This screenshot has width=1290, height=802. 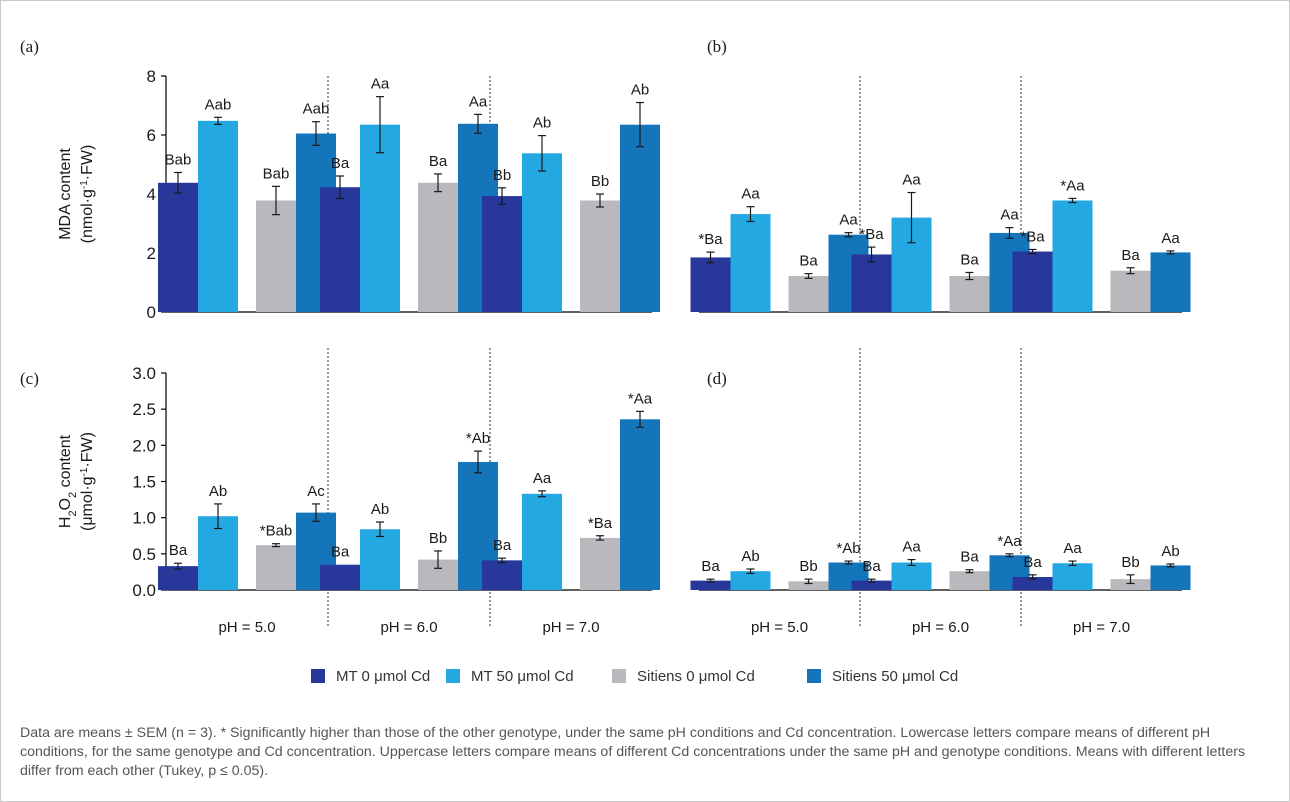 What do you see at coordinates (151, 253) in the screenshot?
I see `y-tick-label: 2` at bounding box center [151, 253].